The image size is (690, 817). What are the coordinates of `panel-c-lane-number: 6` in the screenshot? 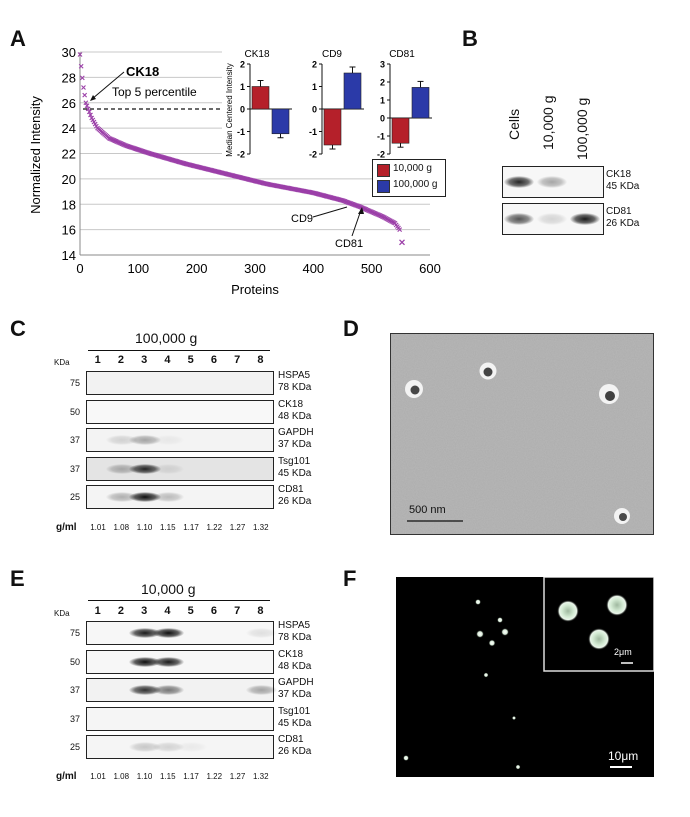 It's located at (213, 360).